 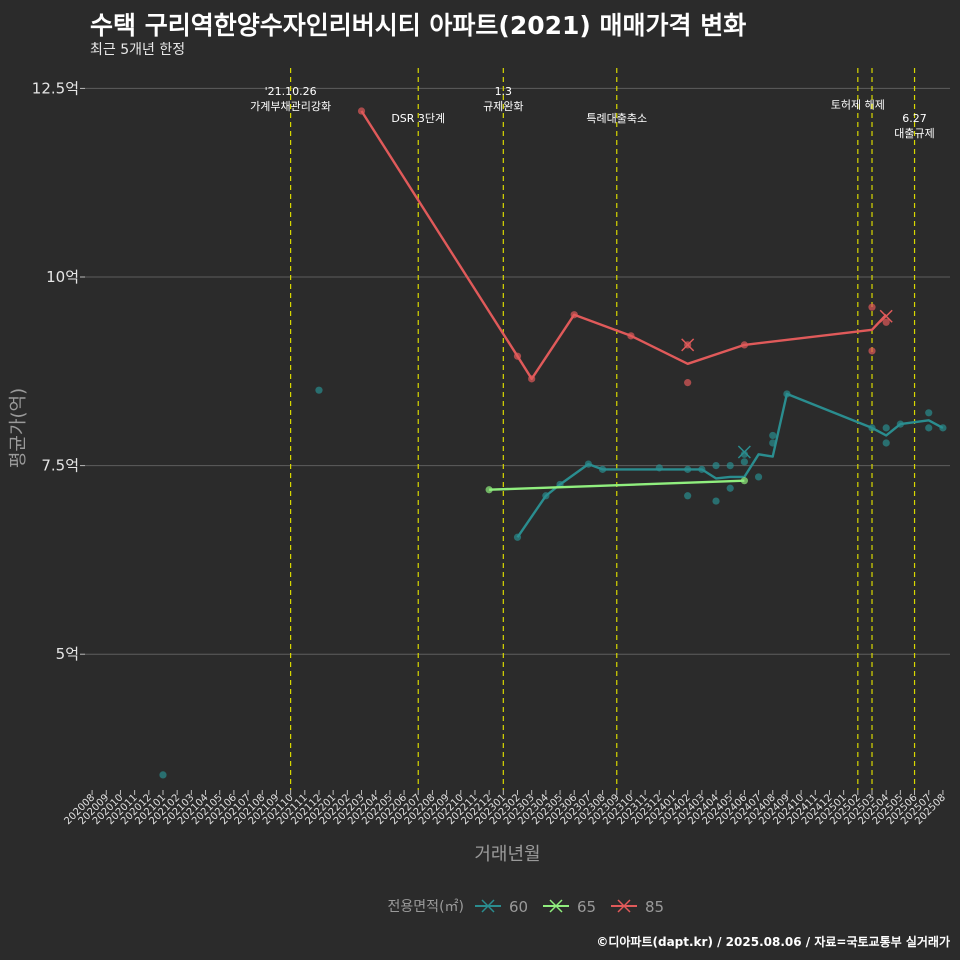 What do you see at coordinates (518, 907) in the screenshot?
I see `legend-label: 60` at bounding box center [518, 907].